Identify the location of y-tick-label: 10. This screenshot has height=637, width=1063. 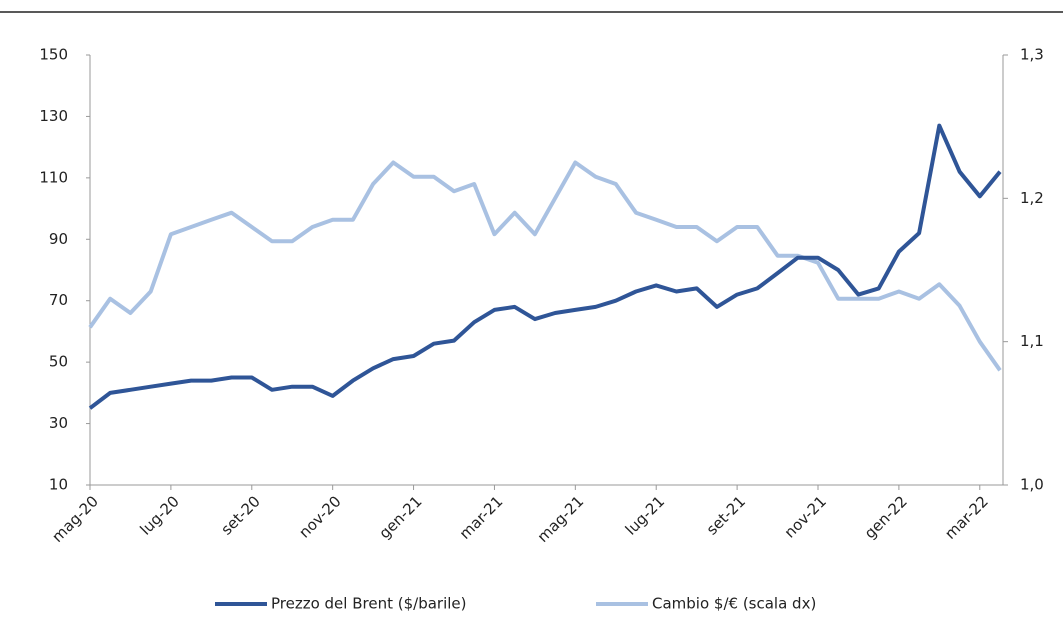
(58, 485).